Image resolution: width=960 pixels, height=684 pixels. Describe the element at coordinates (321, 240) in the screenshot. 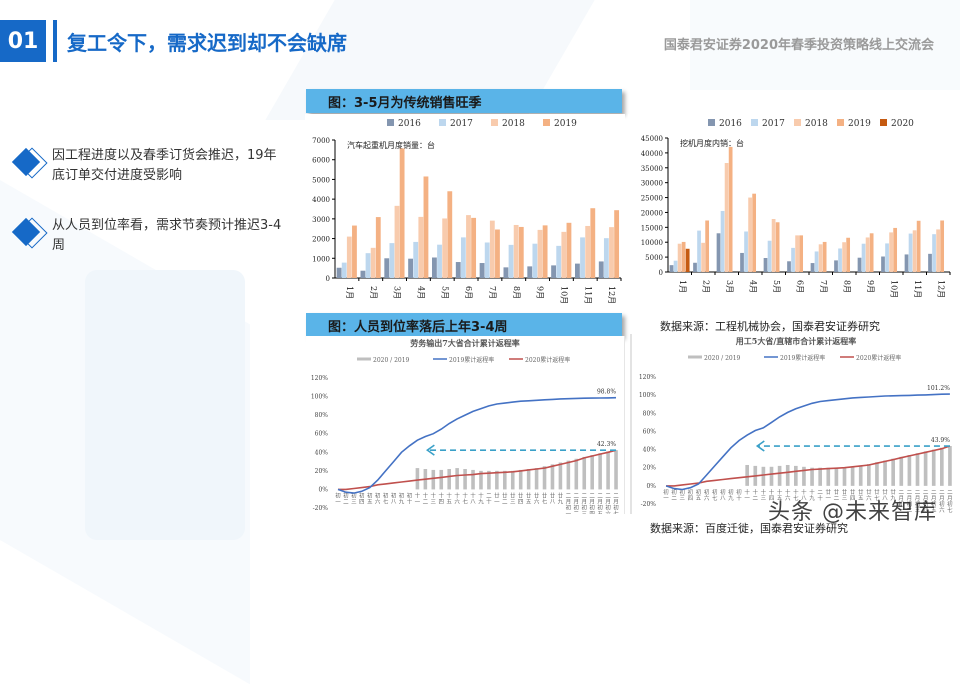

I see `svg-text: 2000` at that location.